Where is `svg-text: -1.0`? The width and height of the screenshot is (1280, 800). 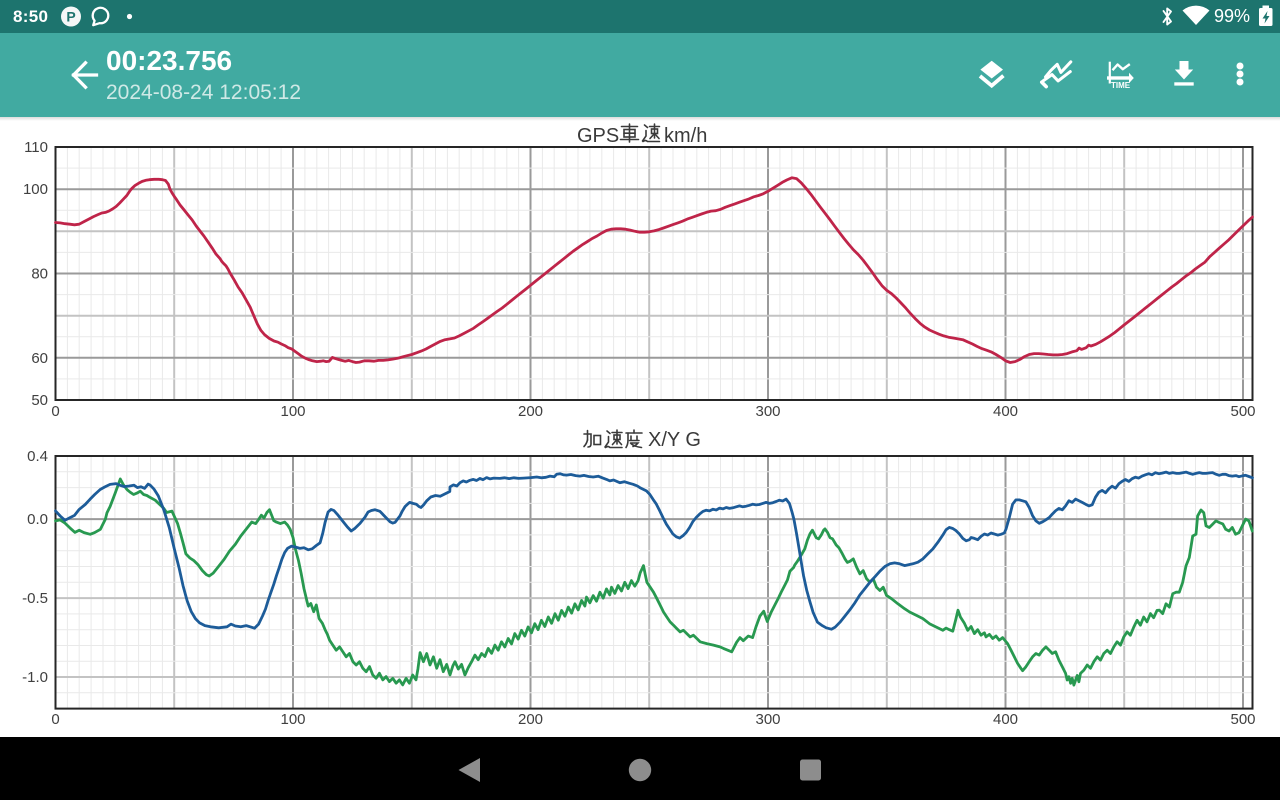
svg-text: -1.0 is located at coordinates (35, 677).